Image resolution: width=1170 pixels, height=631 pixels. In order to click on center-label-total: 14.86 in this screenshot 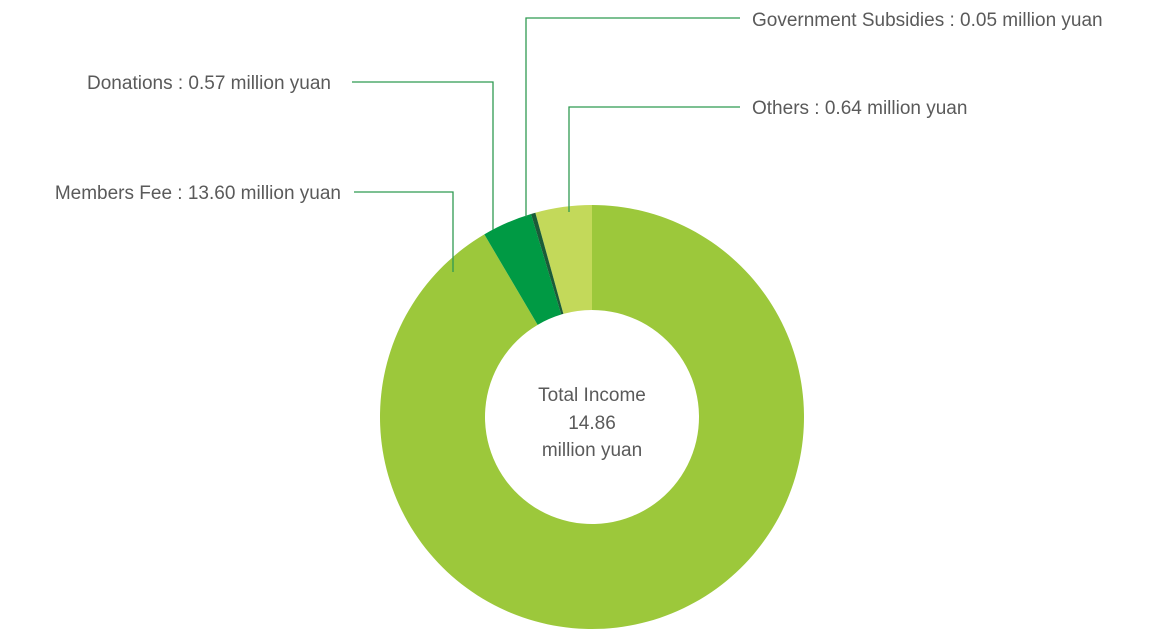, I will do `click(592, 423)`.